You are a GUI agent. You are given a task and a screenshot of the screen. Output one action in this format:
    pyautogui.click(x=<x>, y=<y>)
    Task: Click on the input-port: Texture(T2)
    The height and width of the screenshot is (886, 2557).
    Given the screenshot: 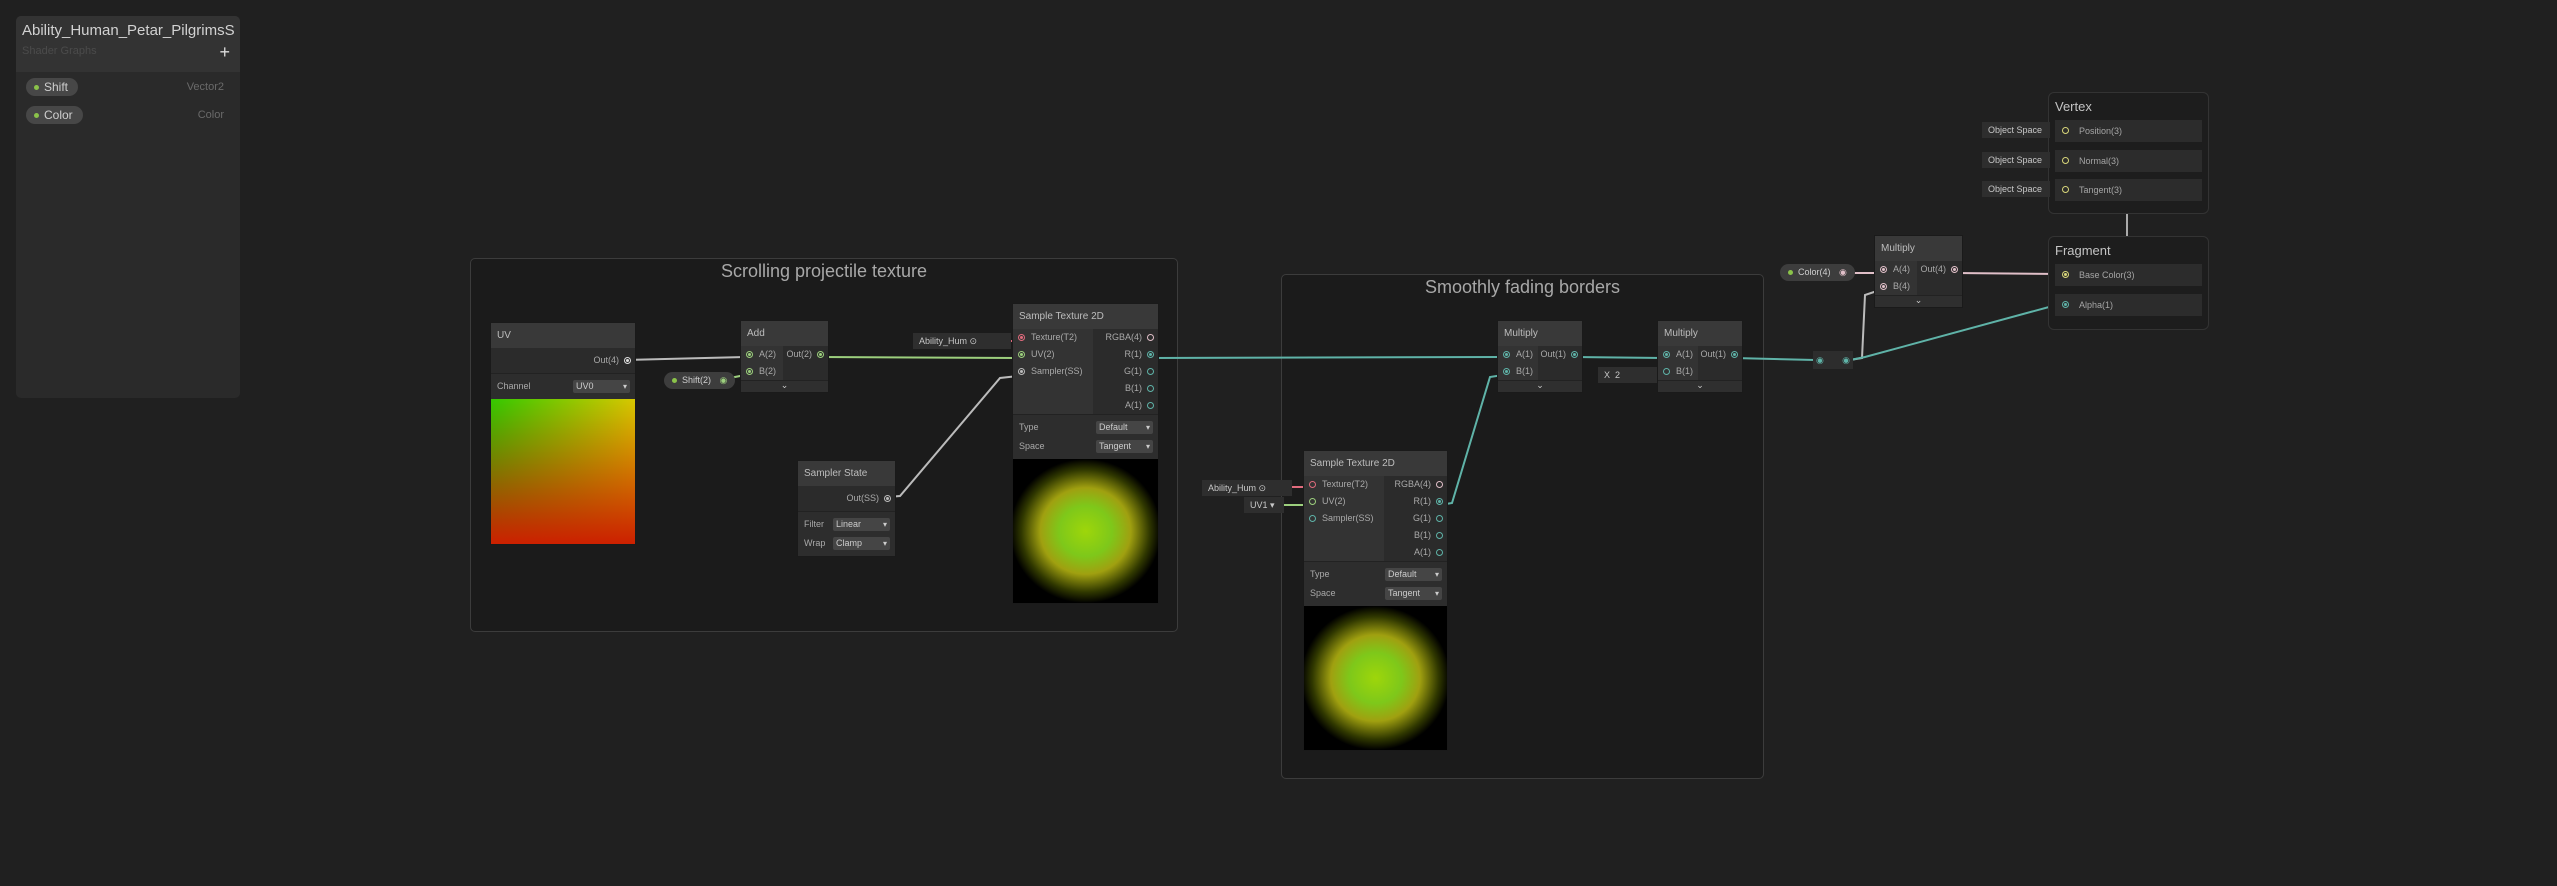 What is the action you would take?
    pyautogui.click(x=1344, y=484)
    